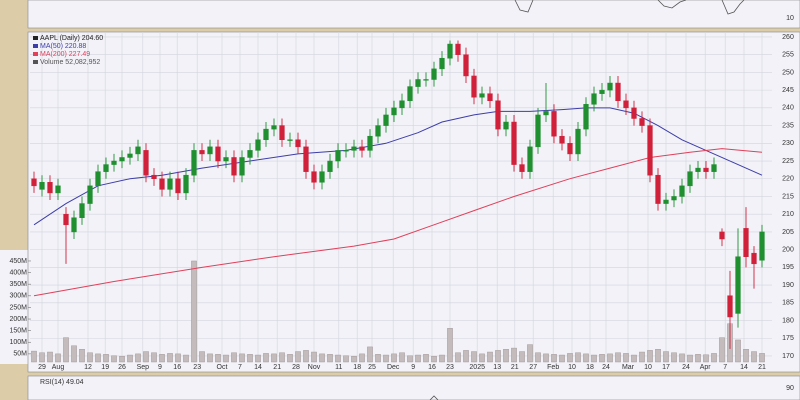 This screenshot has height=400, width=800. I want to click on upper-tick-label: 10, so click(790, 18).